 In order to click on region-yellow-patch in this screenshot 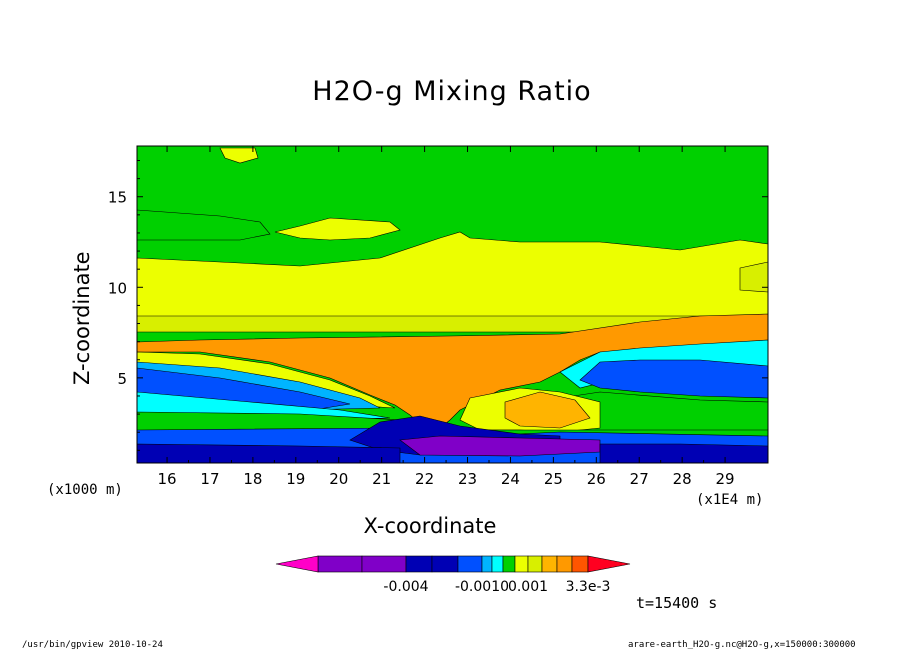, I will do `click(337, 229)`.